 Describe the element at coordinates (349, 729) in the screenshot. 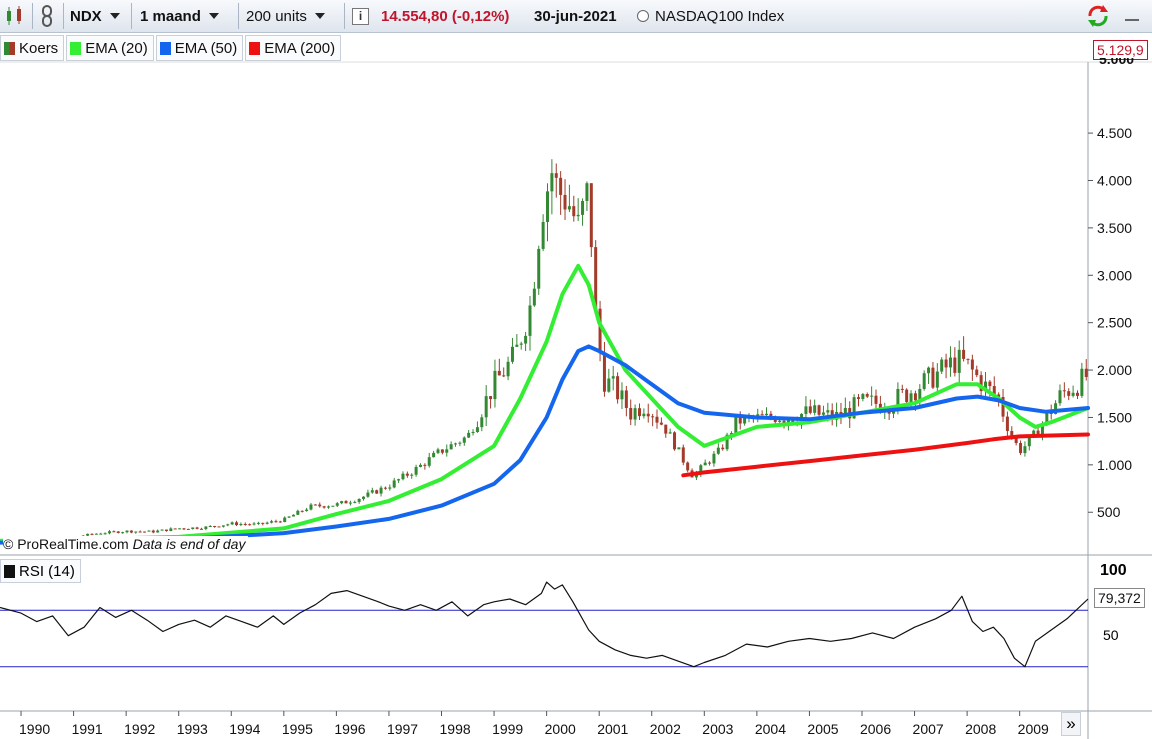

I see `x-axis-tick-label: 1996` at that location.